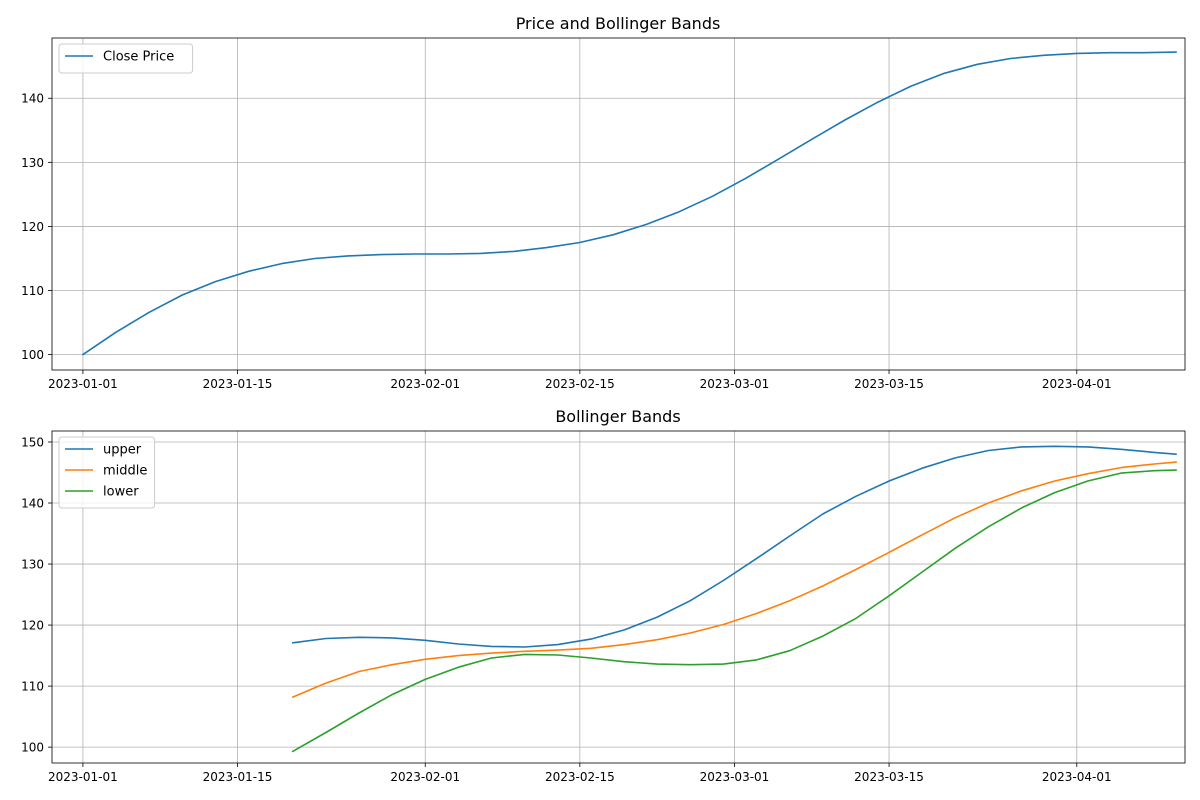 The height and width of the screenshot is (800, 1200). I want to click on legend-box, so click(126, 58).